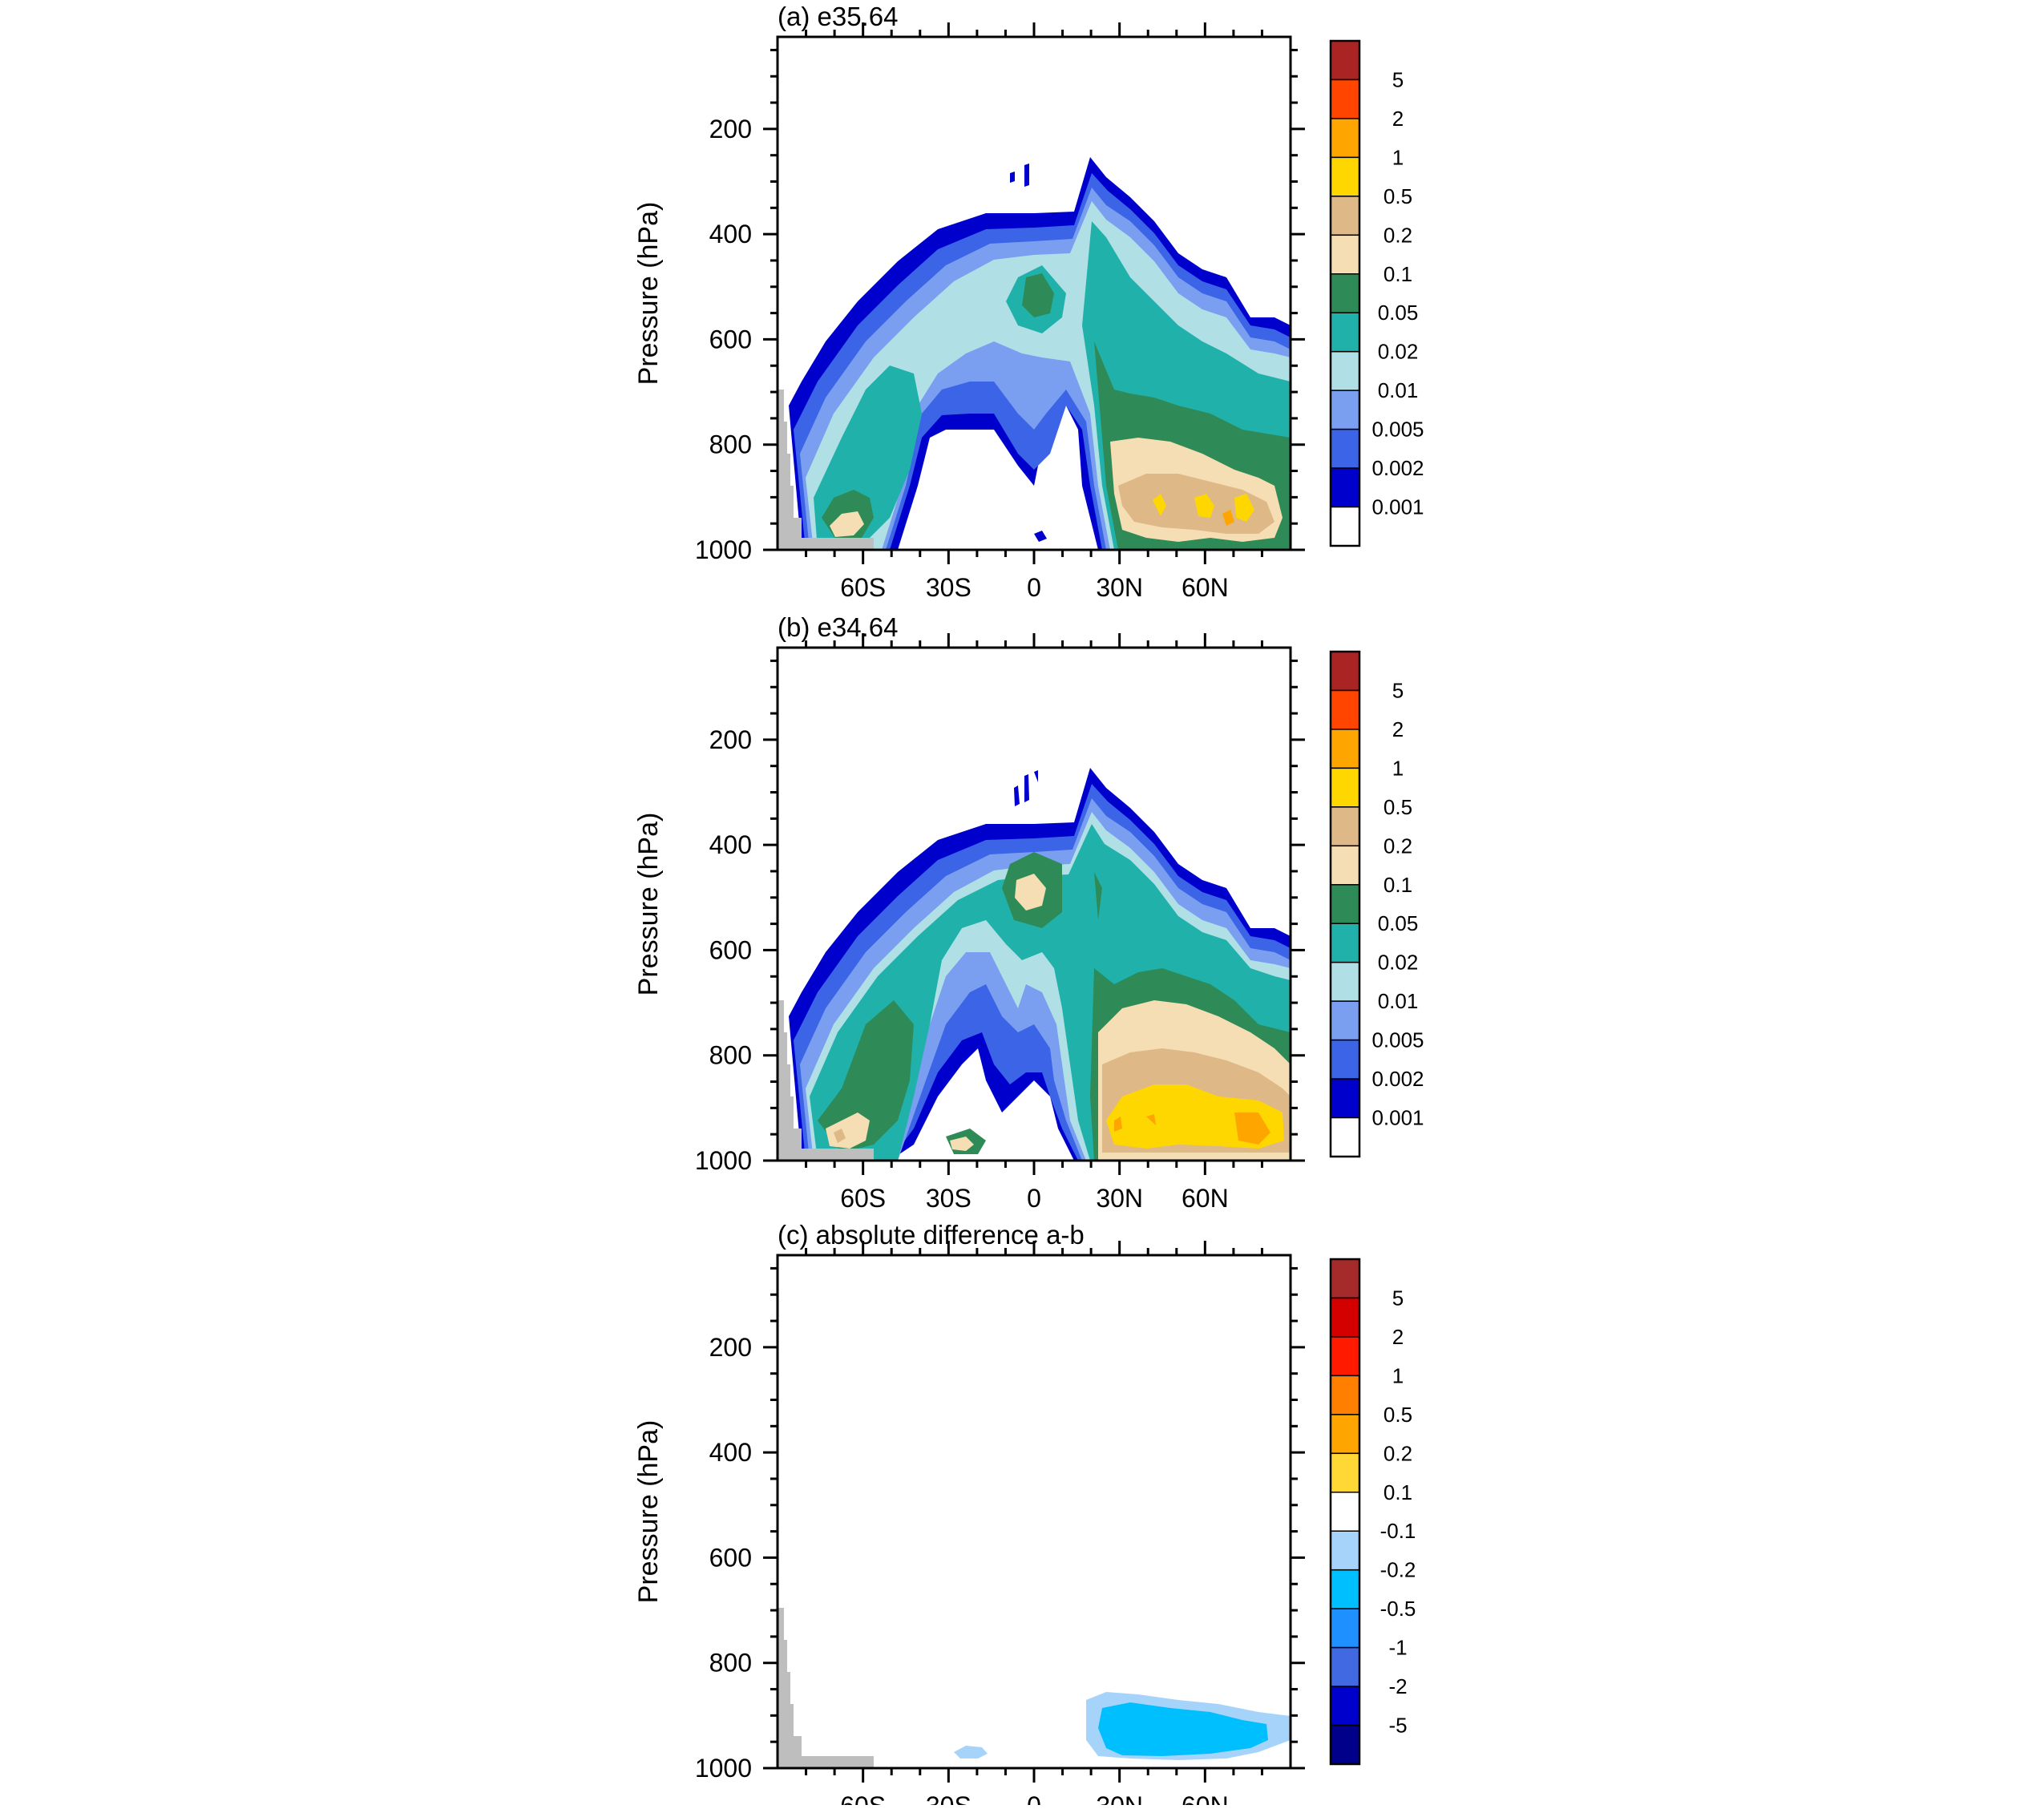  I want to click on panel-a-contours, so click(1040, 353).